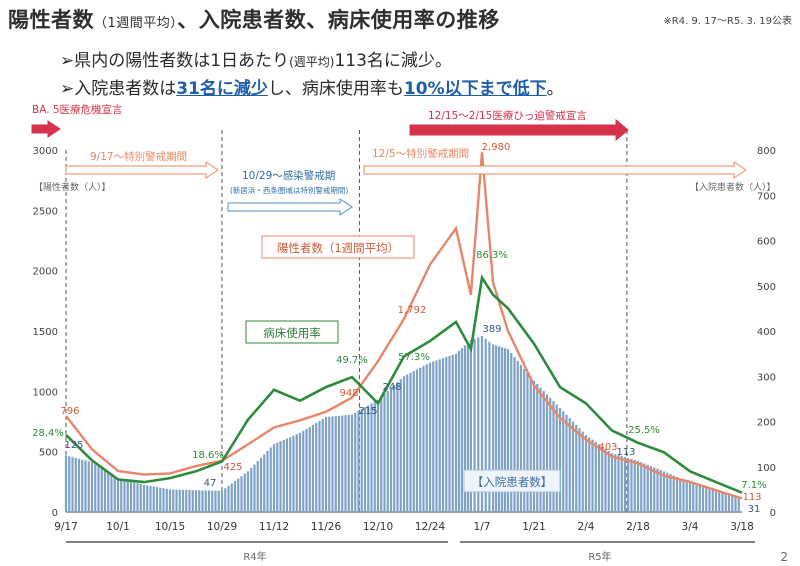  Describe the element at coordinates (586, 527) in the screenshot. I see `x-tick-label: 2/4` at that location.